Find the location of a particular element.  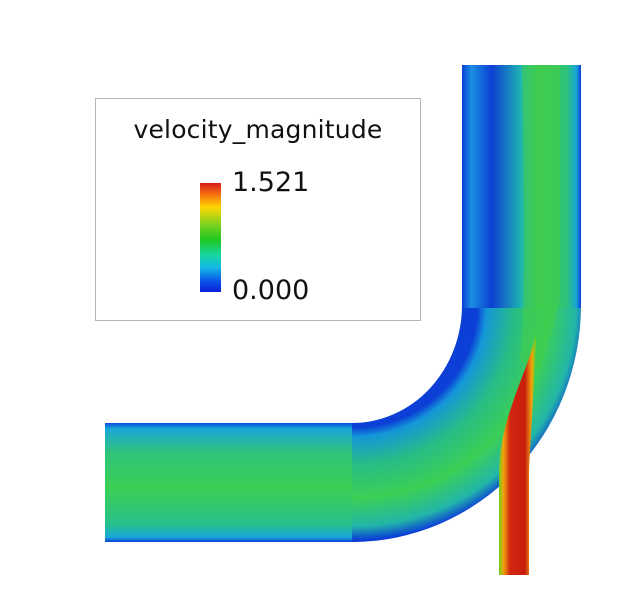

jet-inflow is located at coordinates (517, 455).